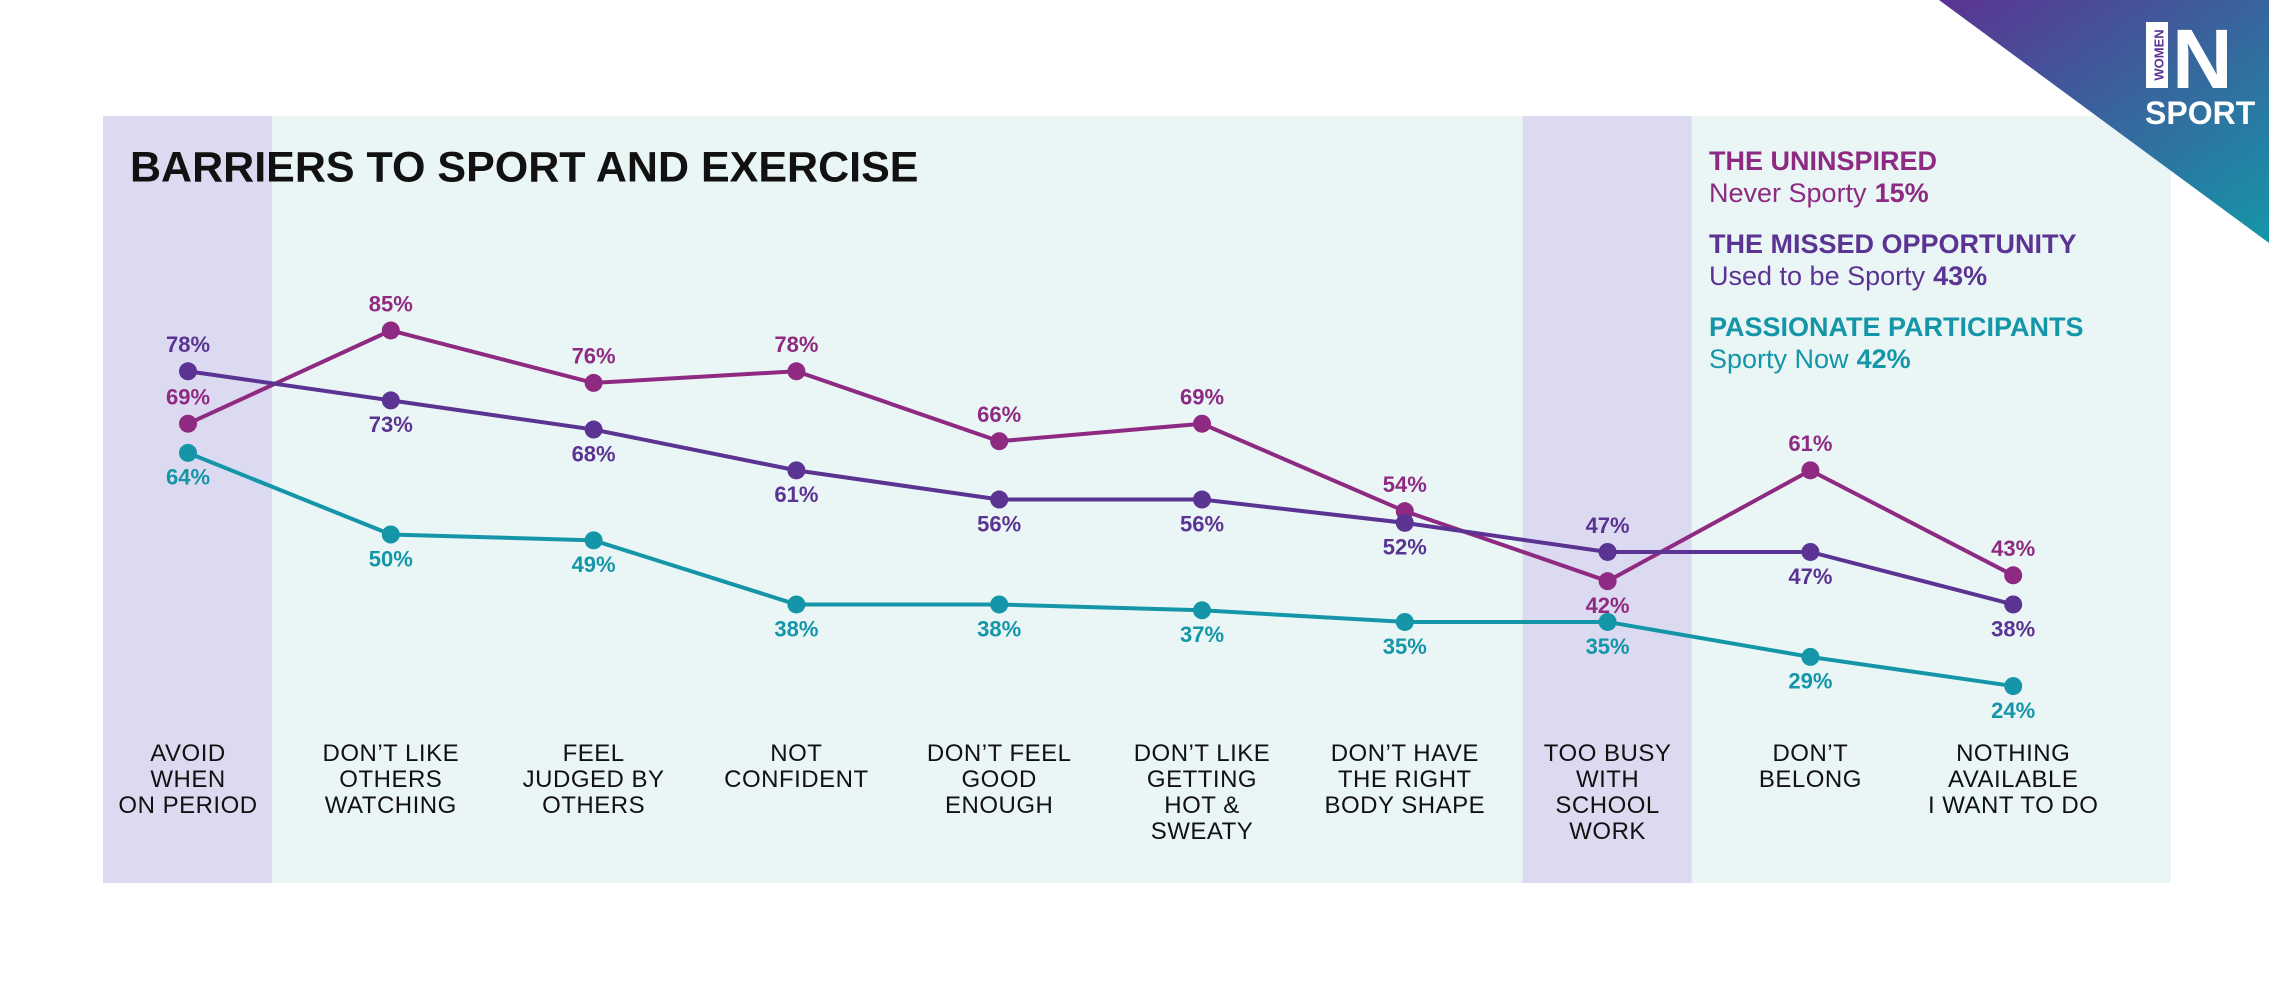 This screenshot has height=993, width=2269. I want to click on data-label: 66%, so click(999, 414).